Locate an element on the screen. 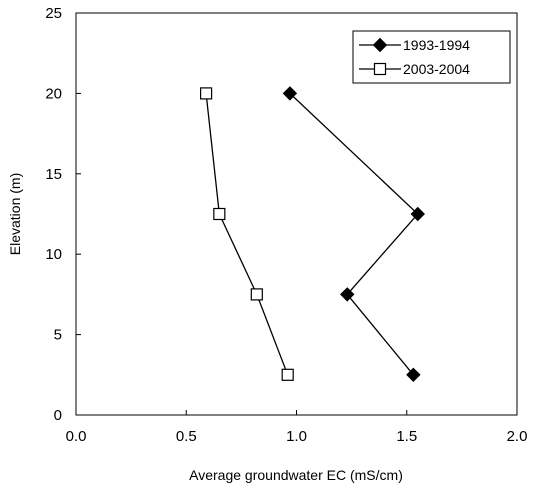 The height and width of the screenshot is (488, 537). legend-marker-square is located at coordinates (380, 69).